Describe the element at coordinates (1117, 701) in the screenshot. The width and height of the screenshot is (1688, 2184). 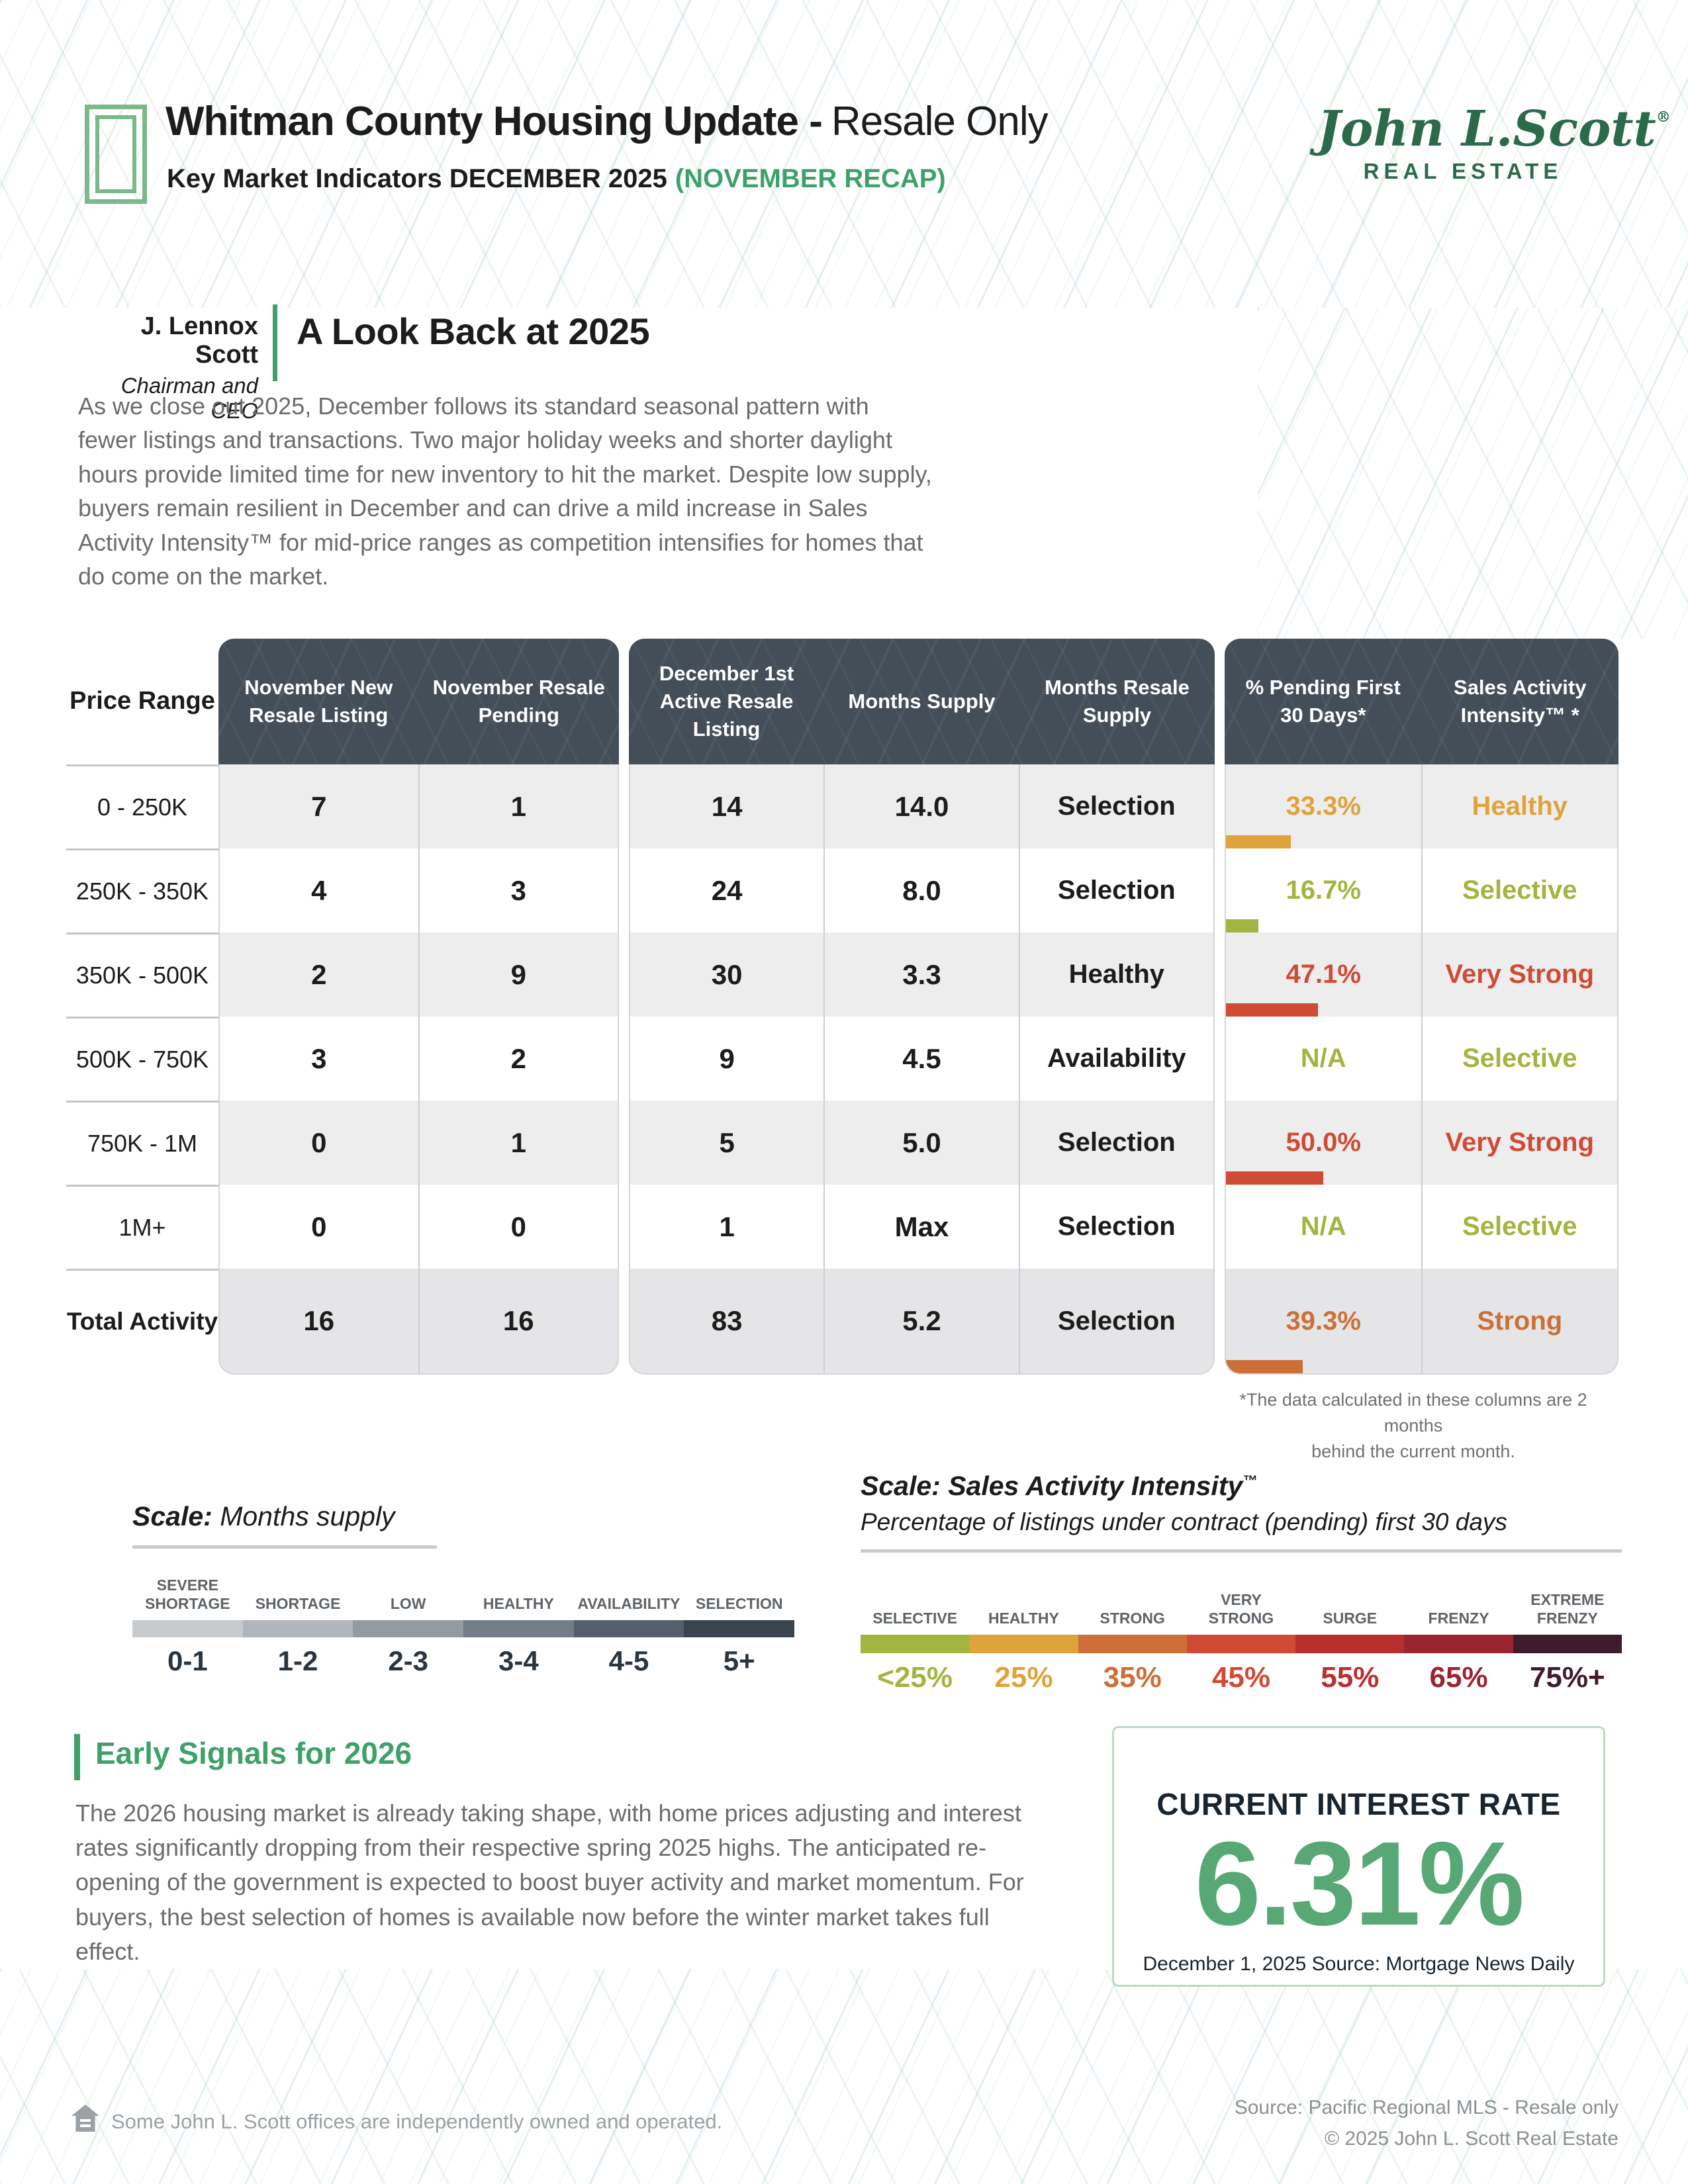
I see `column-header: Months Resale Supply` at that location.